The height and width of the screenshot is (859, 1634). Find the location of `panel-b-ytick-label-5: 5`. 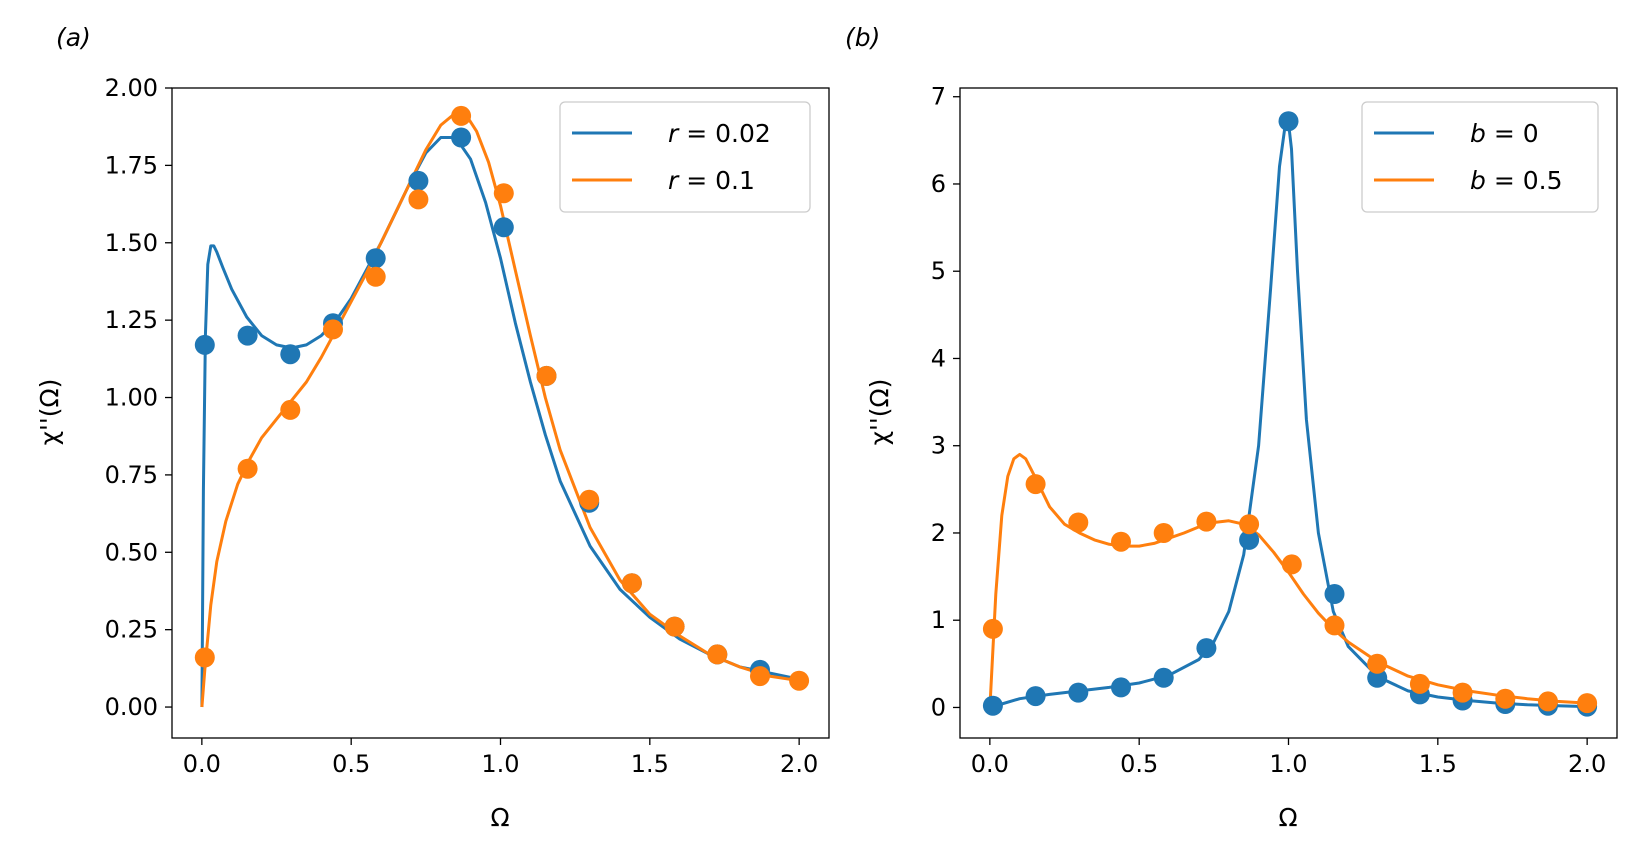

panel-b-ytick-label-5: 5 is located at coordinates (938, 271).